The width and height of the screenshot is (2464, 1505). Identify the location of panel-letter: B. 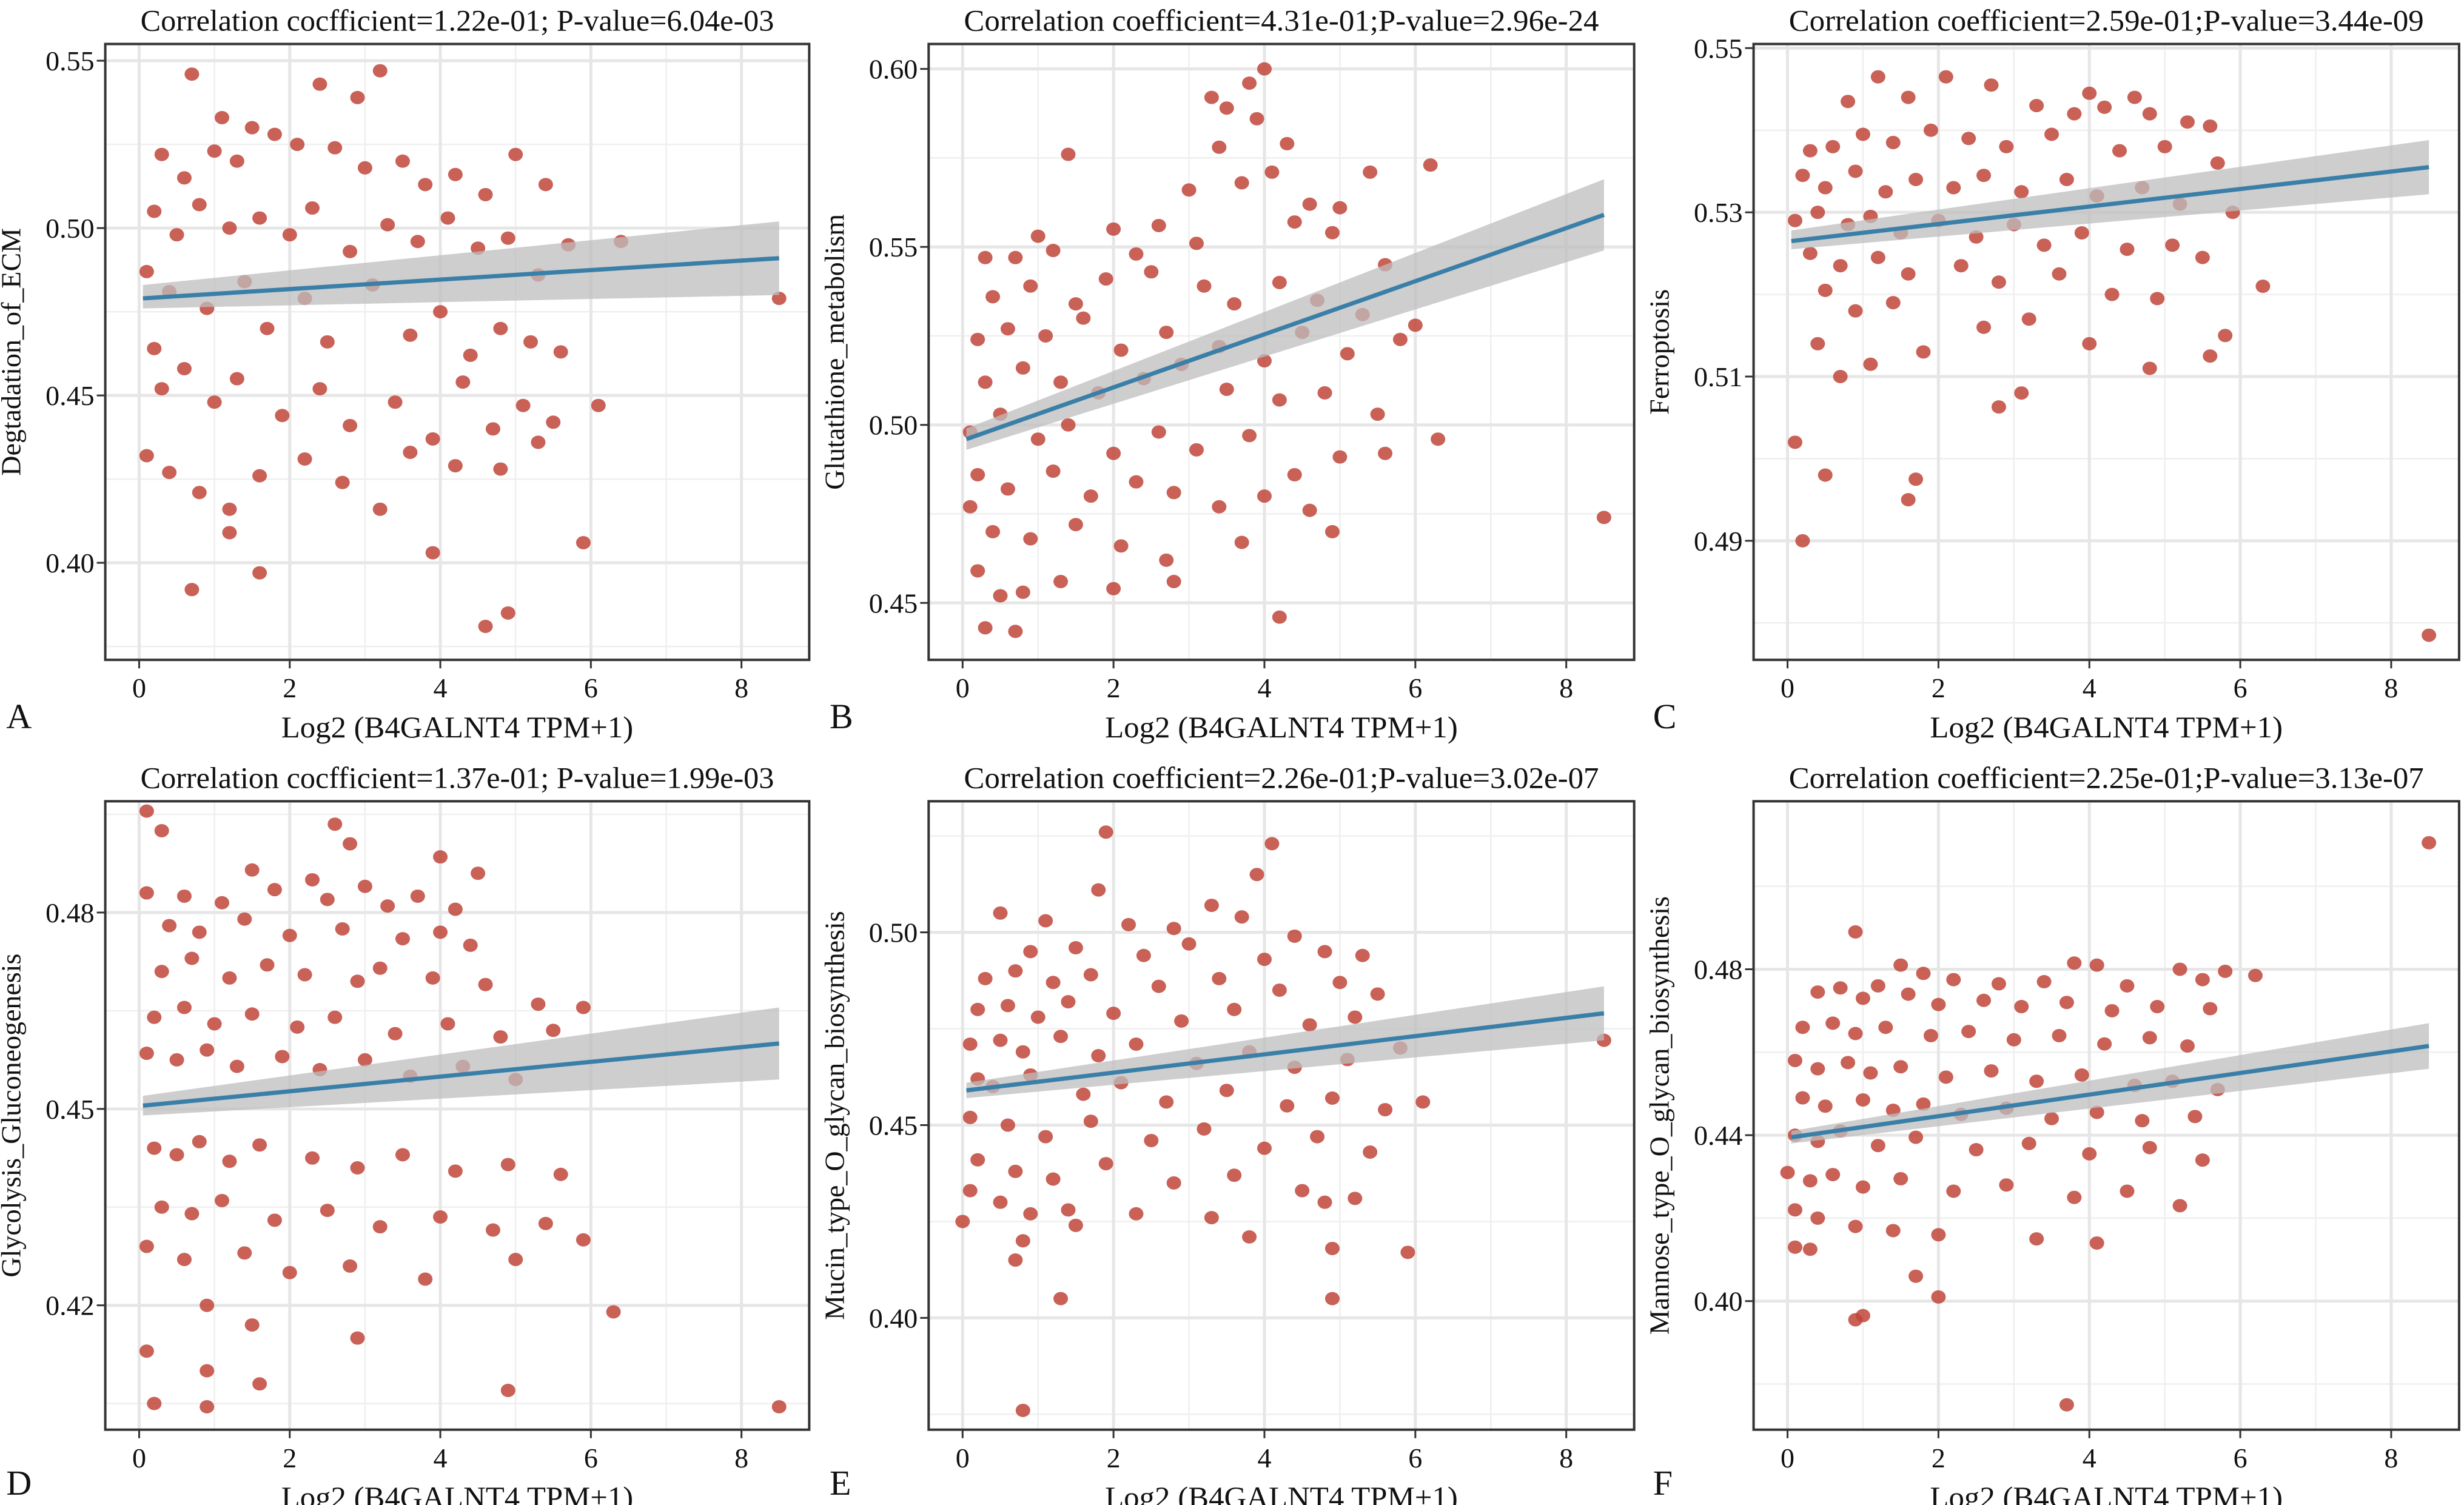
(842, 716).